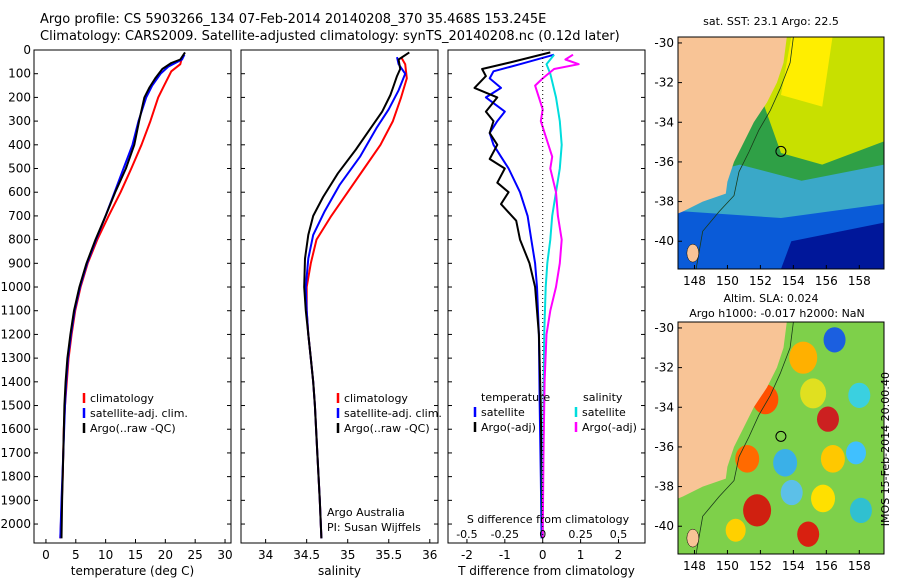 The height and width of the screenshot is (580, 900). What do you see at coordinates (543, 555) in the screenshot?
I see `difference-xtick-label: 0` at bounding box center [543, 555].